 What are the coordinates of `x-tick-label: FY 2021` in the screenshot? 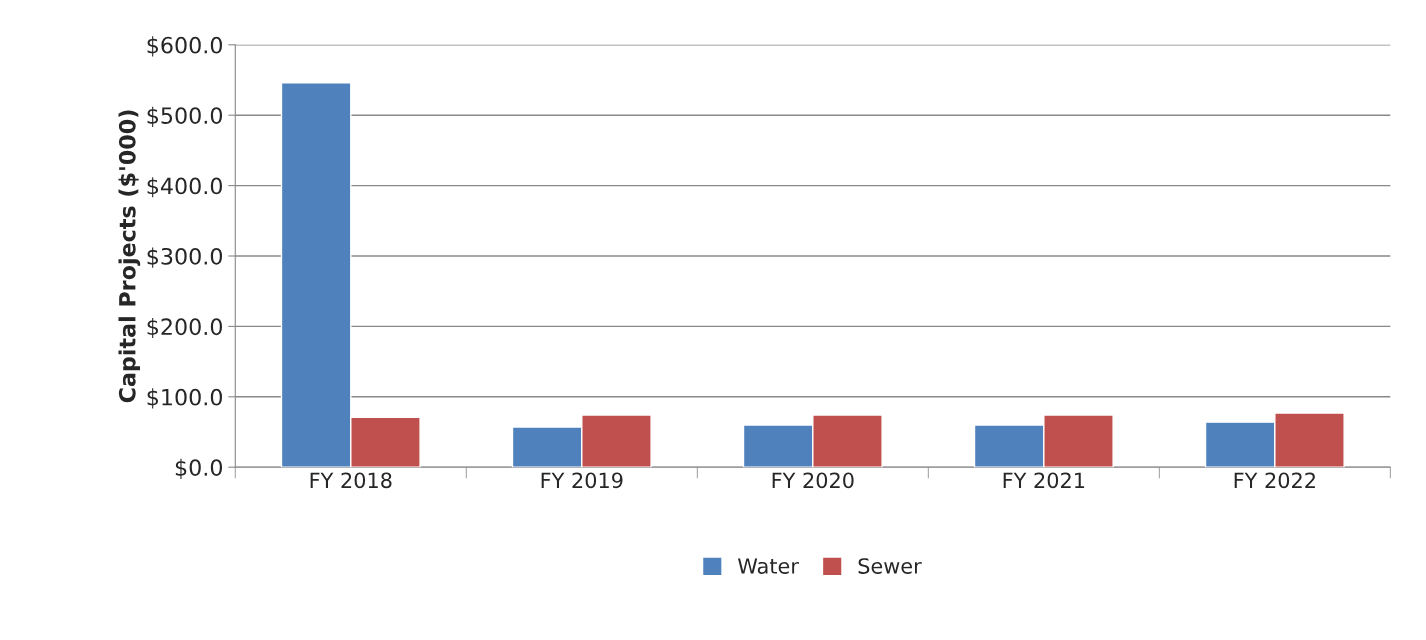 It's located at (1044, 480).